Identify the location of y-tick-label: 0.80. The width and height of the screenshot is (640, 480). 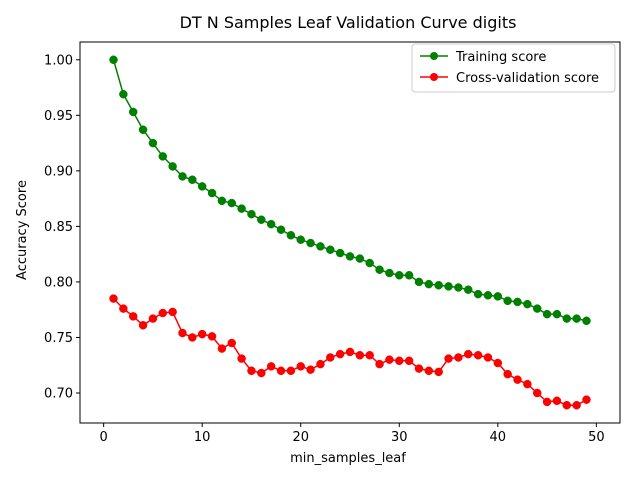
(58, 282).